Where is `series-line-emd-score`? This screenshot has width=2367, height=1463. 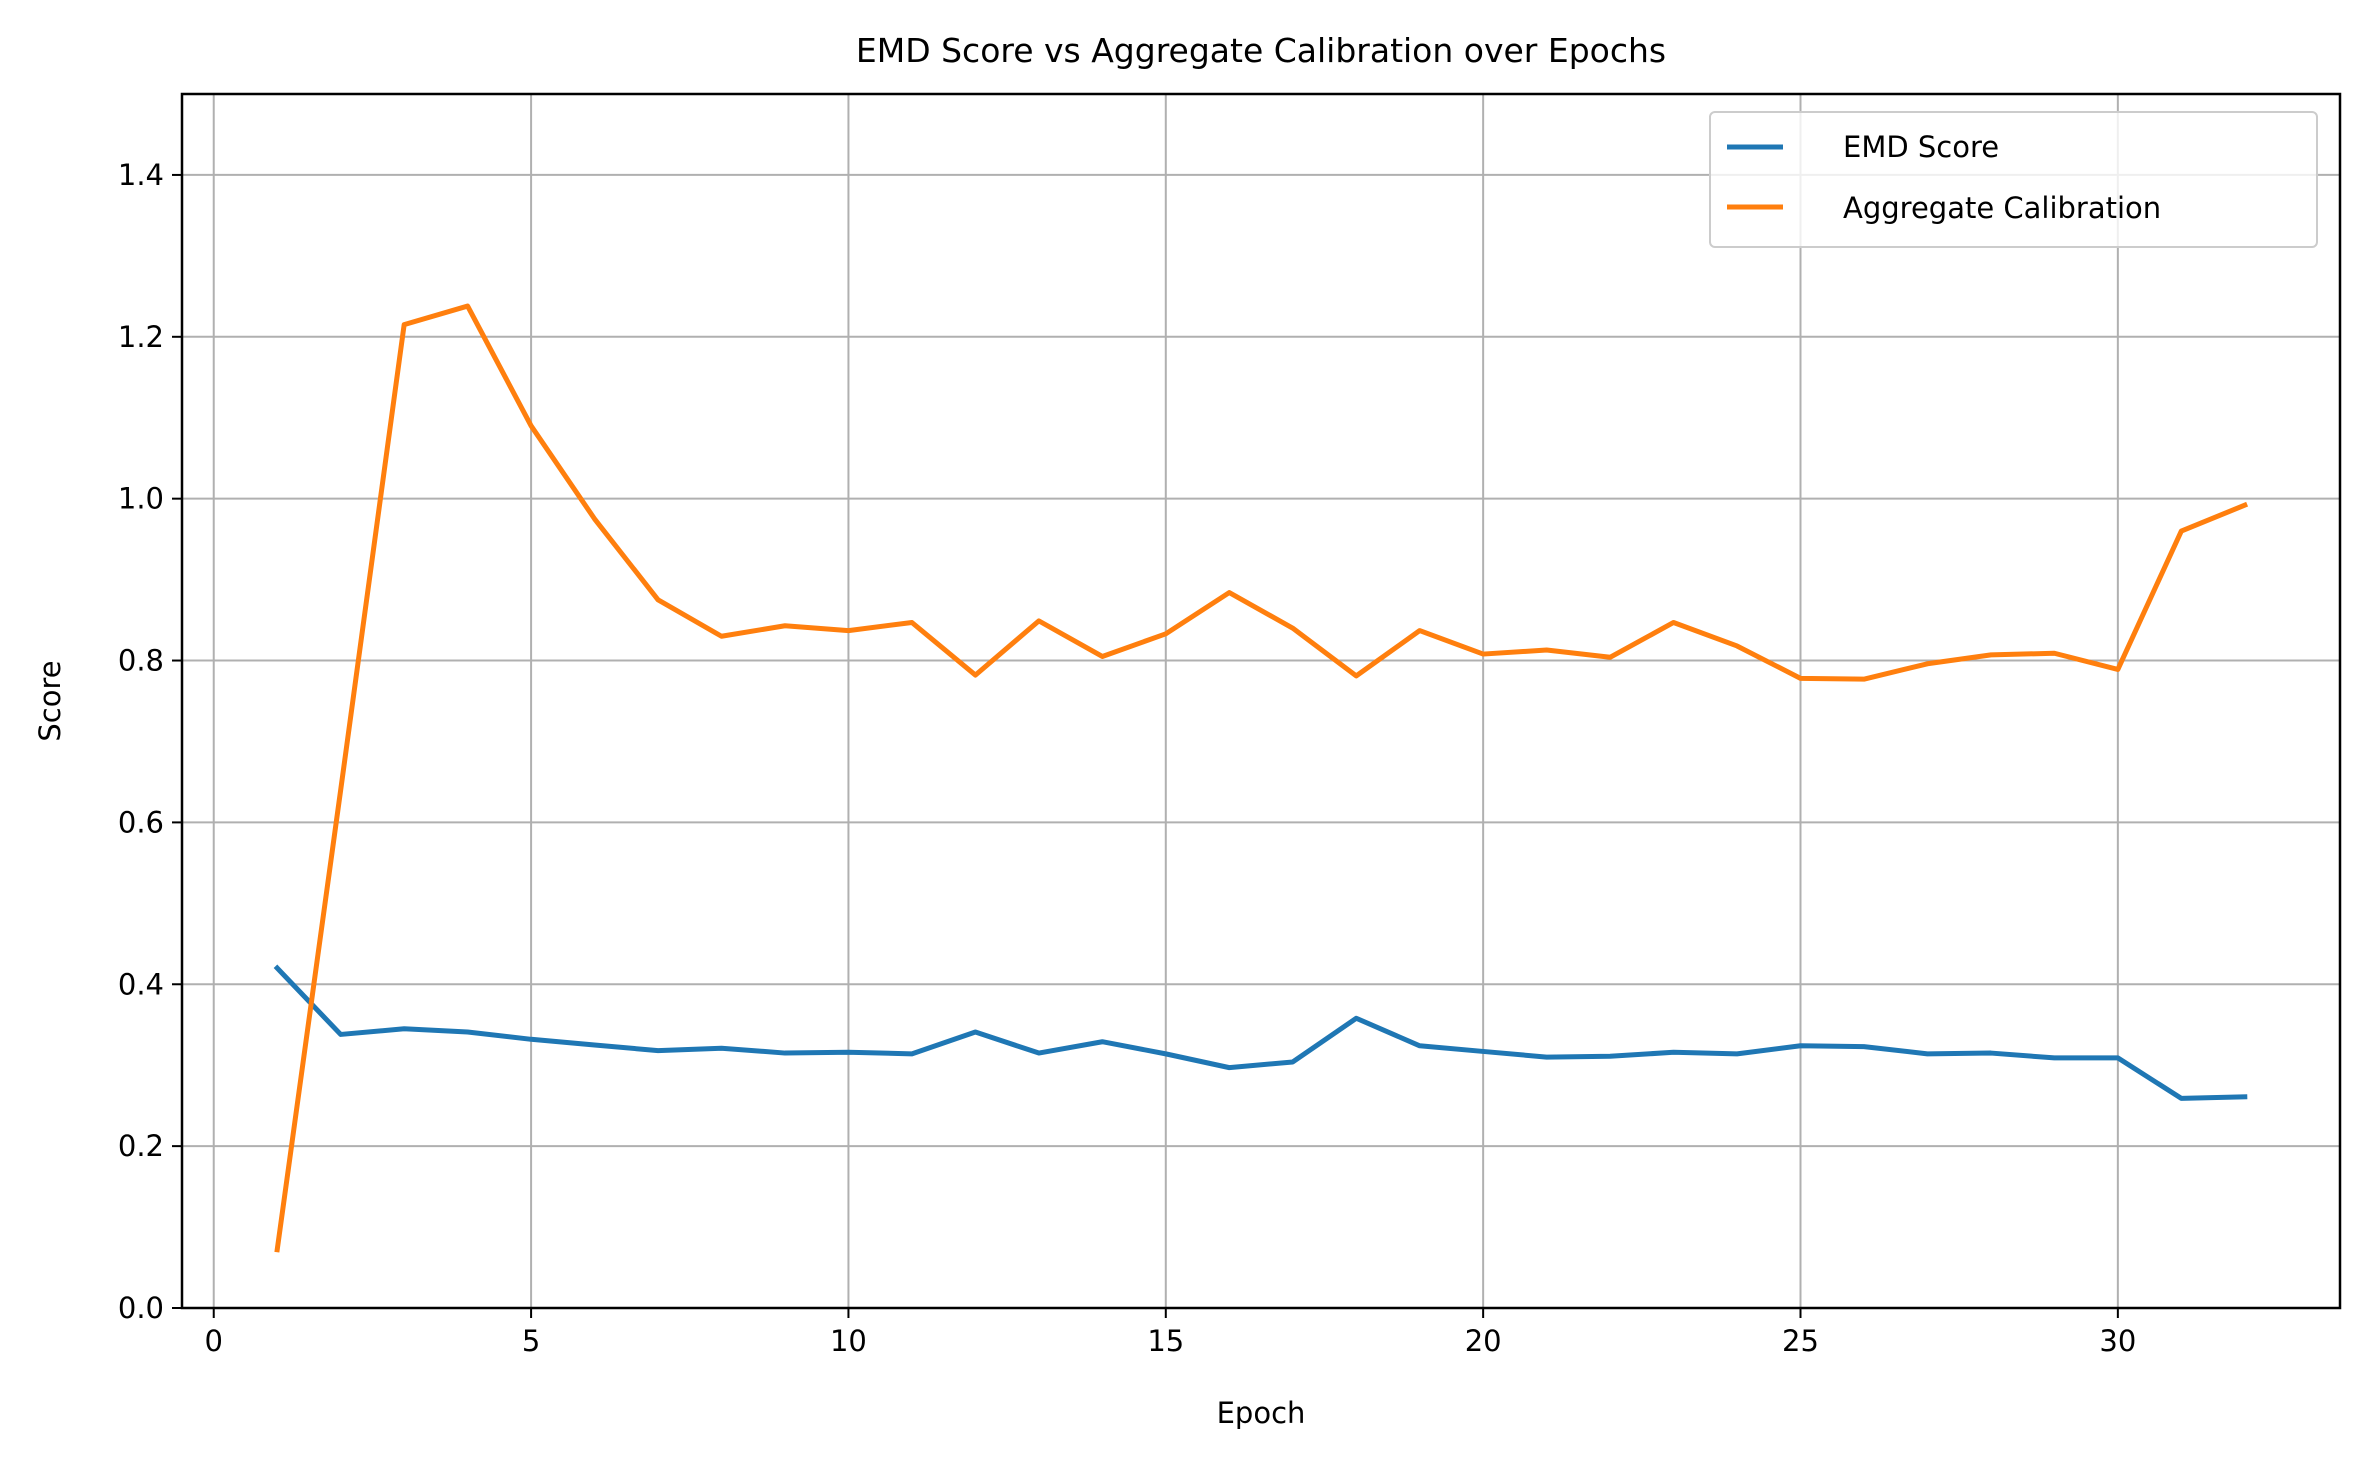
series-line-emd-score is located at coordinates (1260, 1032).